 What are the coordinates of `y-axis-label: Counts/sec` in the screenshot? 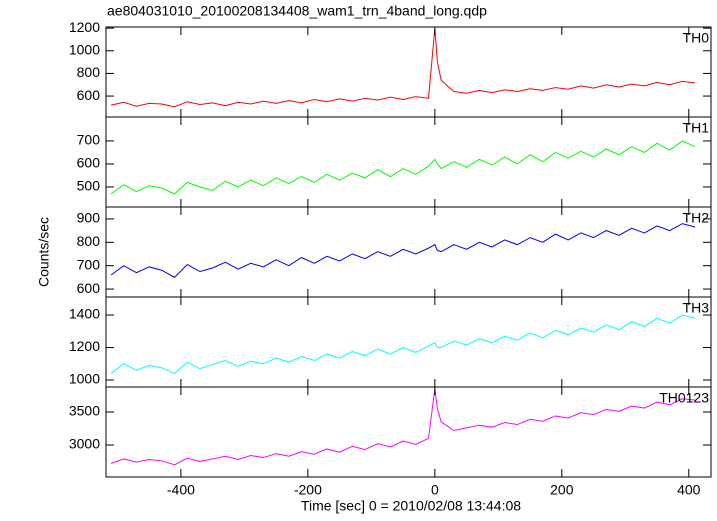 It's located at (44, 252).